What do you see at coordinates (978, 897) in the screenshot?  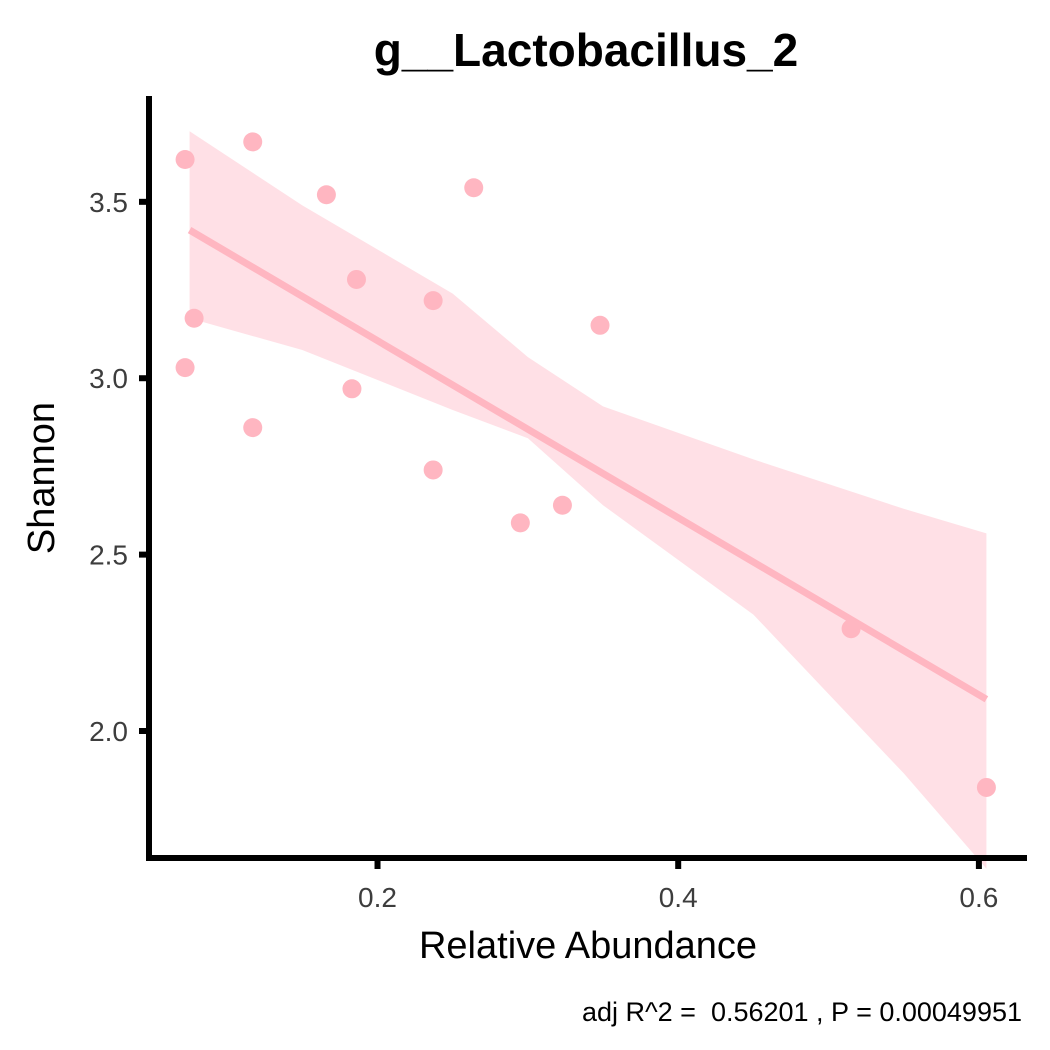 I see `x-tick-label: 0.6` at bounding box center [978, 897].